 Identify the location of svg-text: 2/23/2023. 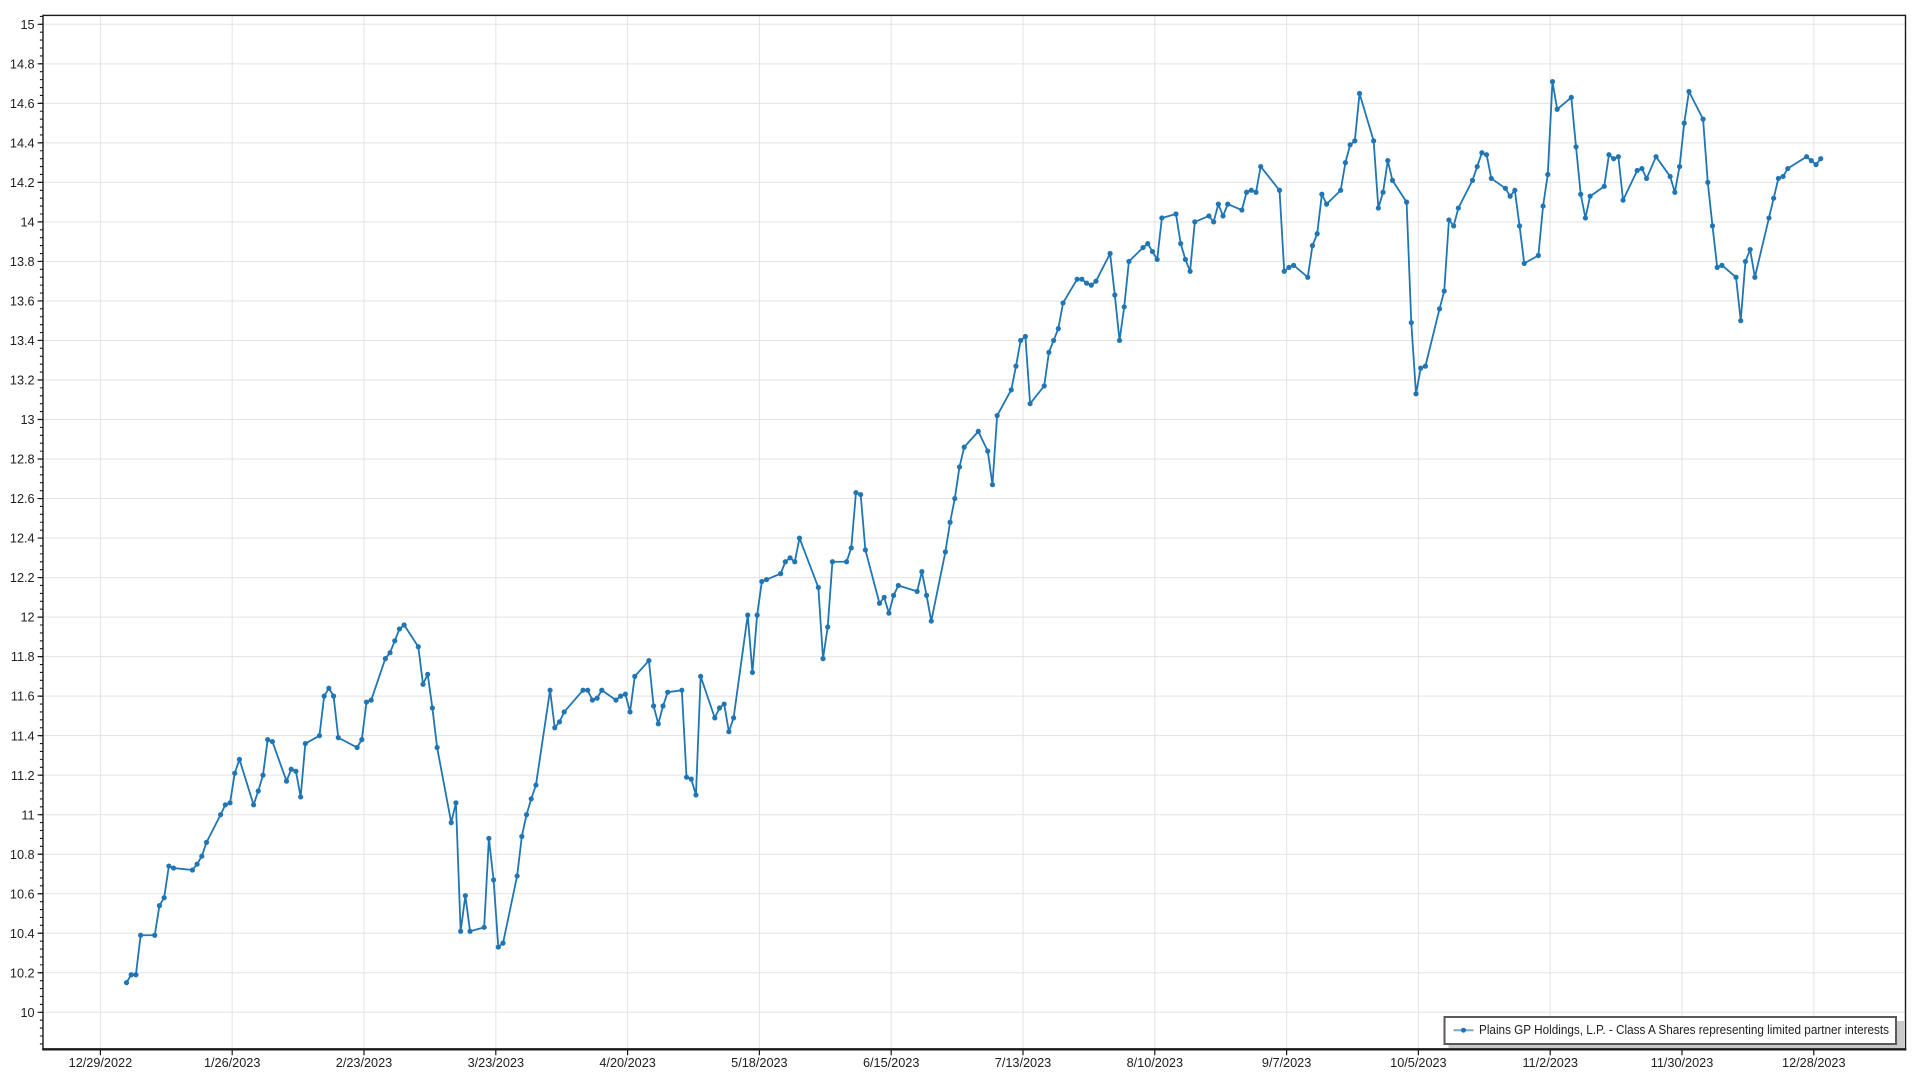
(364, 1063).